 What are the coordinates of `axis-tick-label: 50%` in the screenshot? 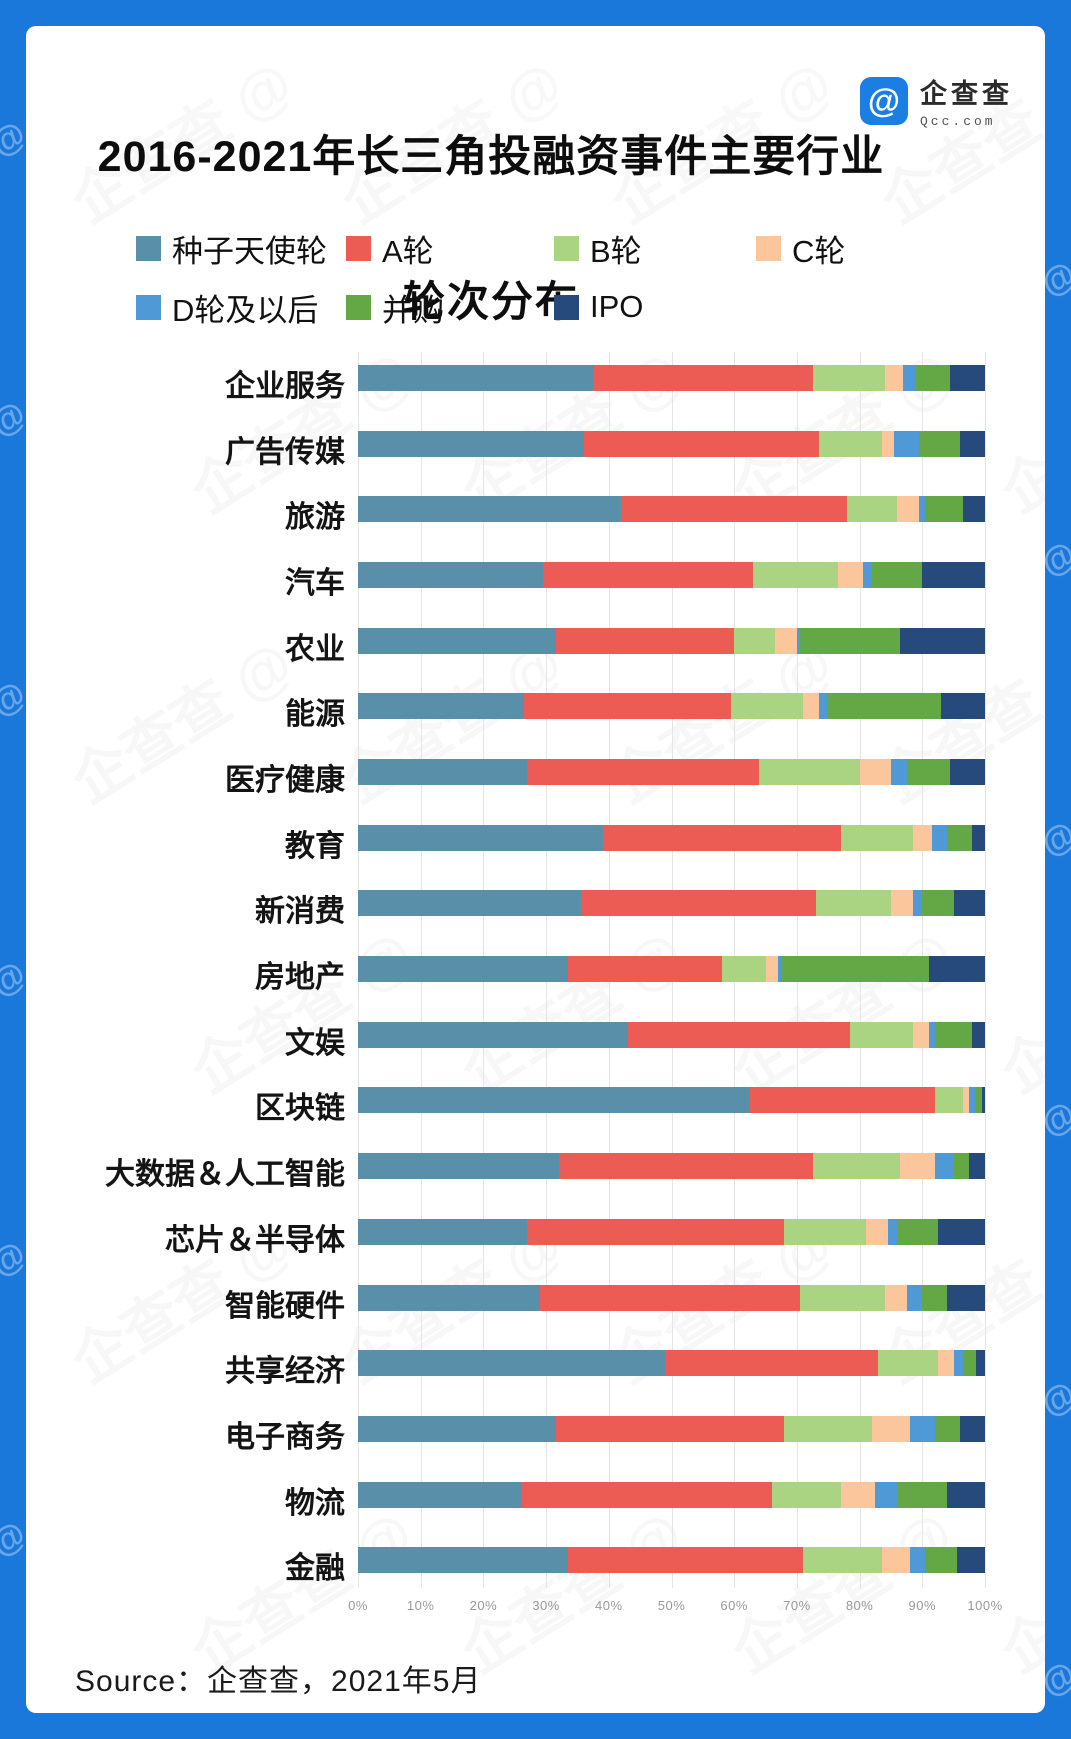 It's located at (671, 1605).